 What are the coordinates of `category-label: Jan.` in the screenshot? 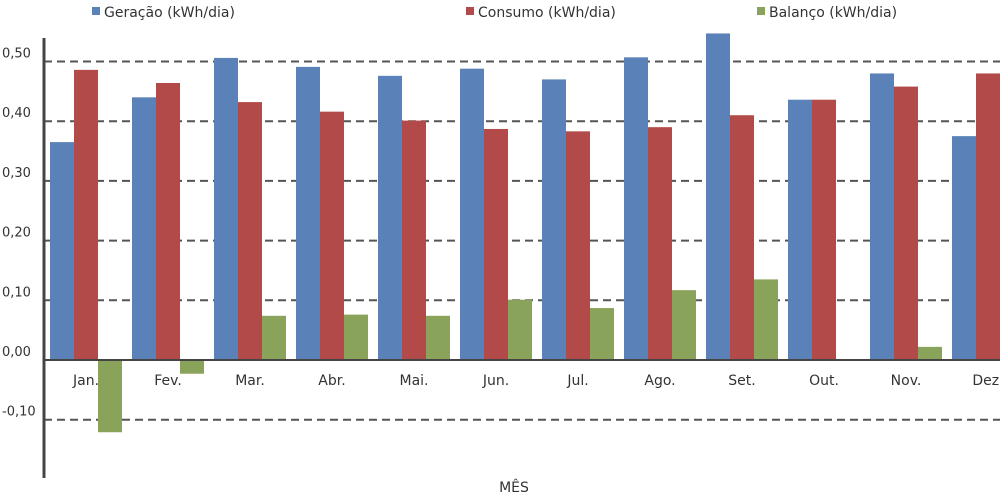 It's located at (85, 381).